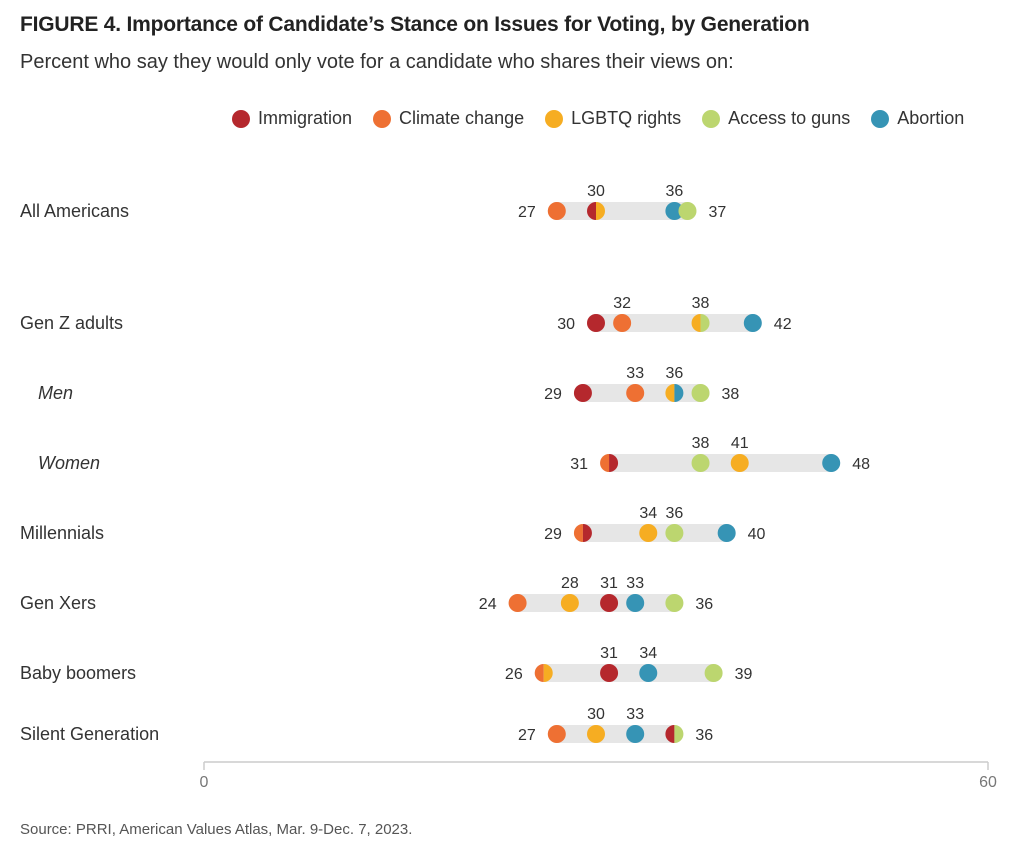 The image size is (1024, 858). I want to click on dot-gen-xers-lgbtq-rights, so click(569, 603).